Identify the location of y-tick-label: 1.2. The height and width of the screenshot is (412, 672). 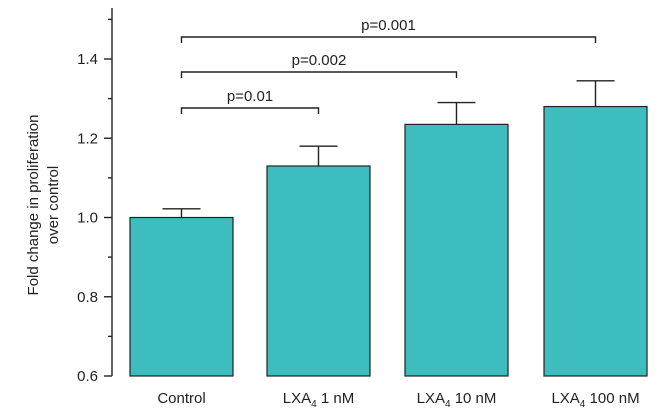
(87, 138).